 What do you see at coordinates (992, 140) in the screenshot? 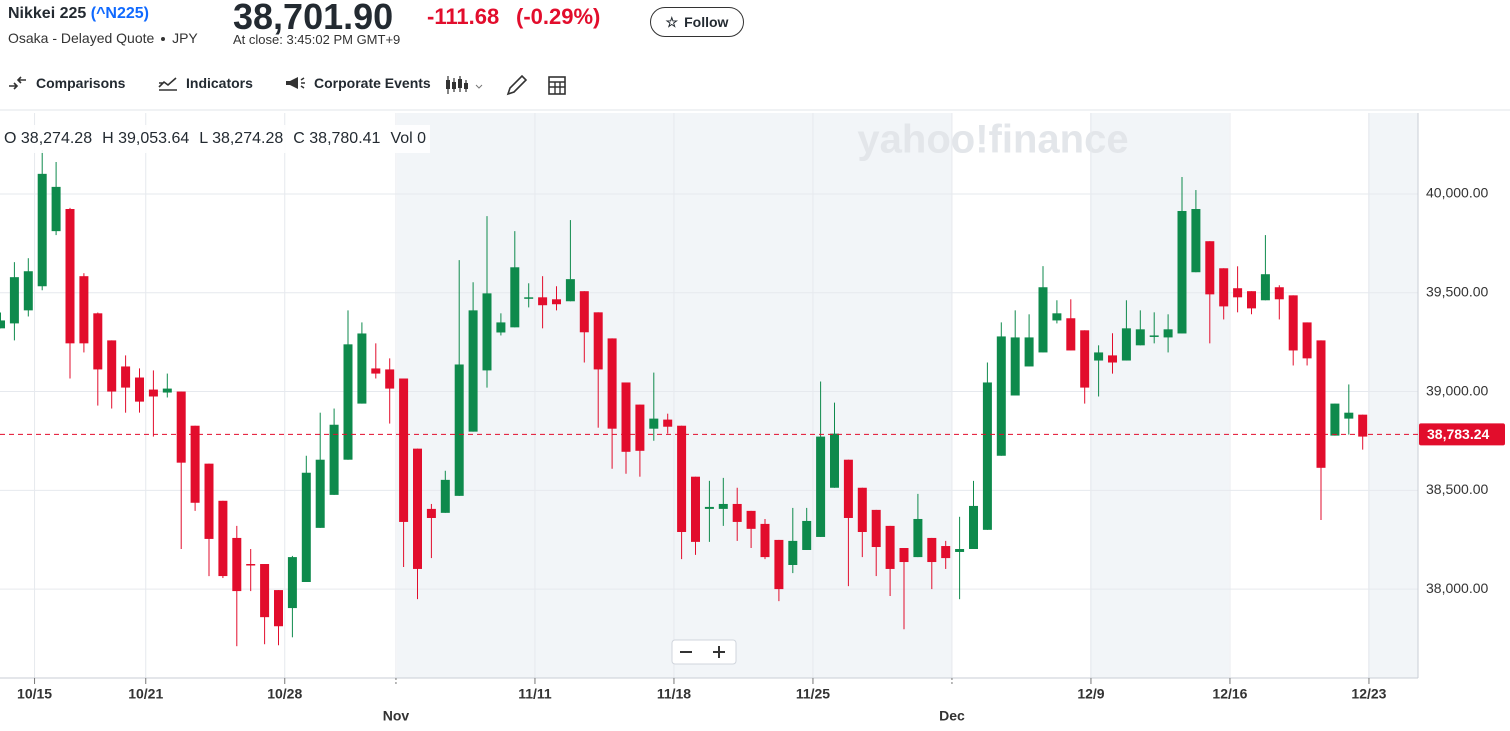
I see `watermark: yahoo!finance` at bounding box center [992, 140].